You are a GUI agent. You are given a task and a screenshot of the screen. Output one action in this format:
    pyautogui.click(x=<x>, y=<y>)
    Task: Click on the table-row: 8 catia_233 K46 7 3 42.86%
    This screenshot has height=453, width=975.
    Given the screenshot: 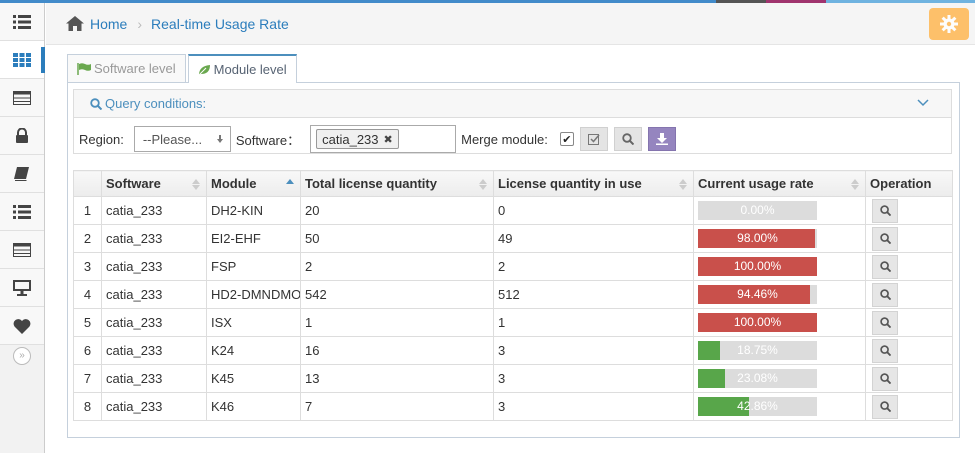 What is the action you would take?
    pyautogui.click(x=513, y=406)
    